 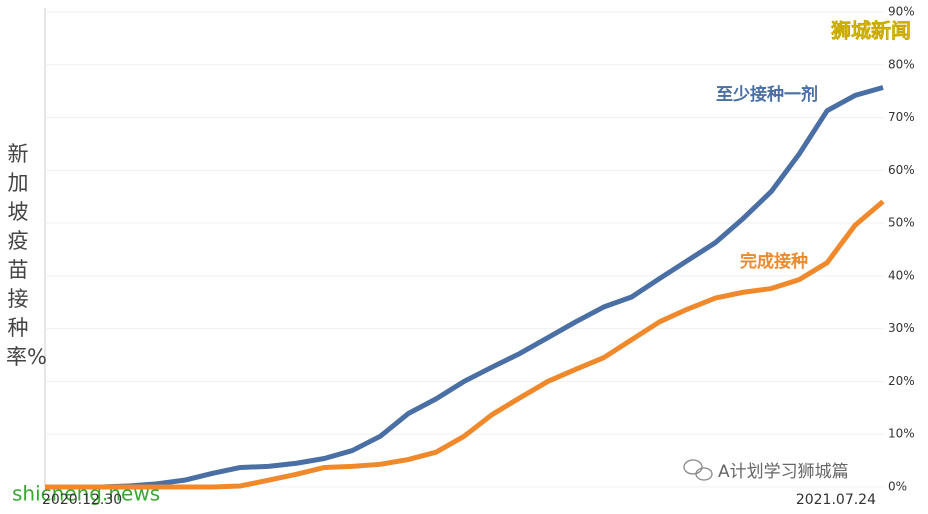 What do you see at coordinates (783, 472) in the screenshot?
I see `watermark: A计划学习狮城篇` at bounding box center [783, 472].